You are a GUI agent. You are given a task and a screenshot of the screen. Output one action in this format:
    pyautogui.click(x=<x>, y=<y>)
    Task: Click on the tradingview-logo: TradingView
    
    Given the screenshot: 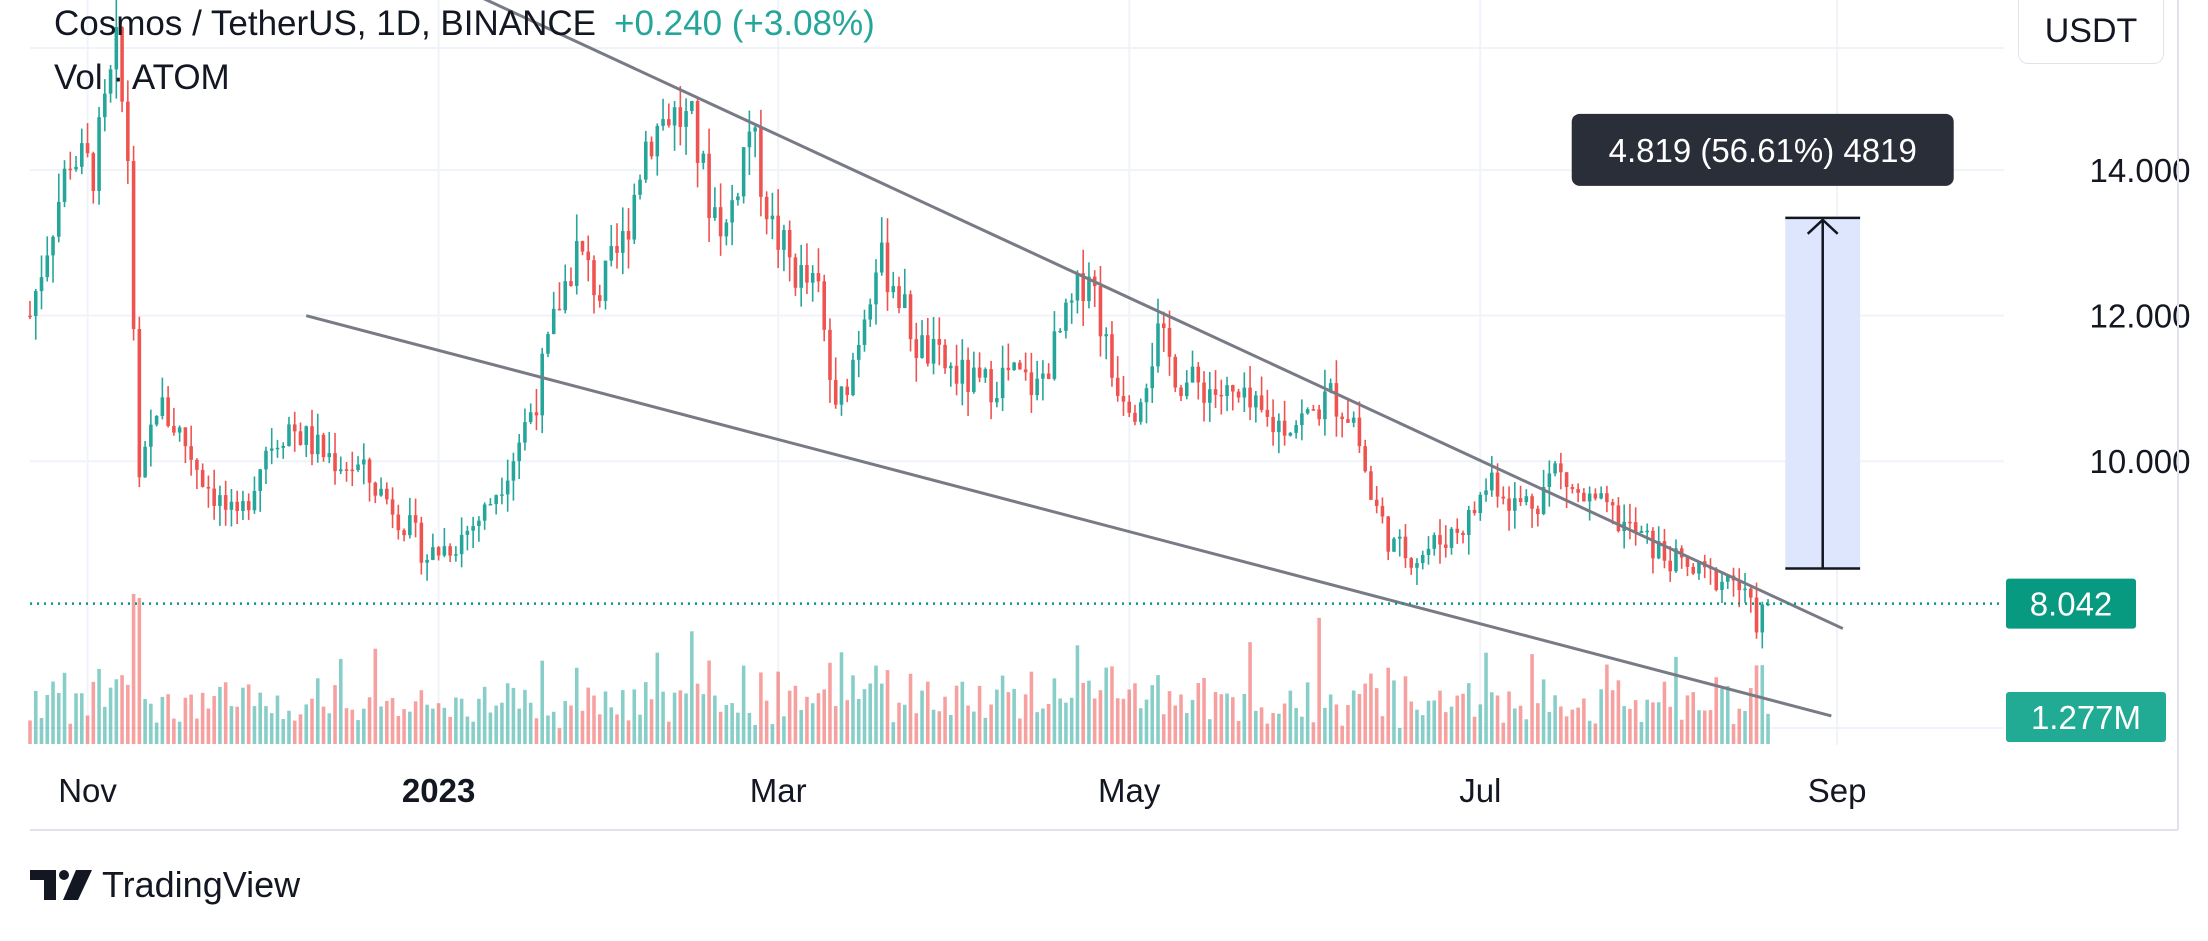 What is the action you would take?
    pyautogui.click(x=165, y=885)
    